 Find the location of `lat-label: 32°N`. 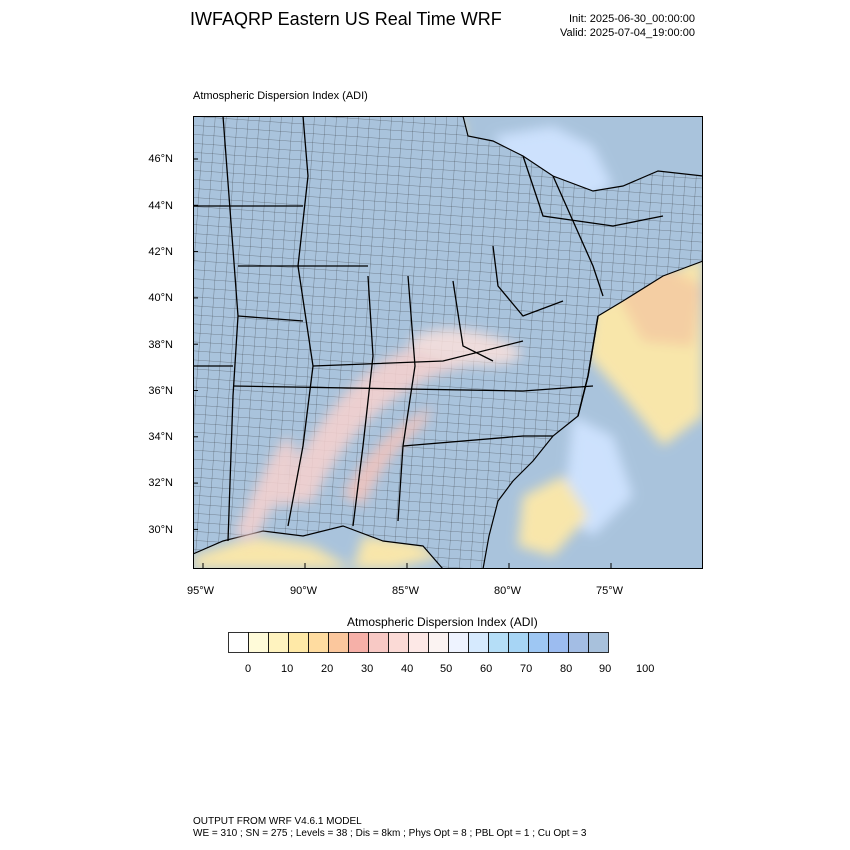

lat-label: 32°N is located at coordinates (160, 483).